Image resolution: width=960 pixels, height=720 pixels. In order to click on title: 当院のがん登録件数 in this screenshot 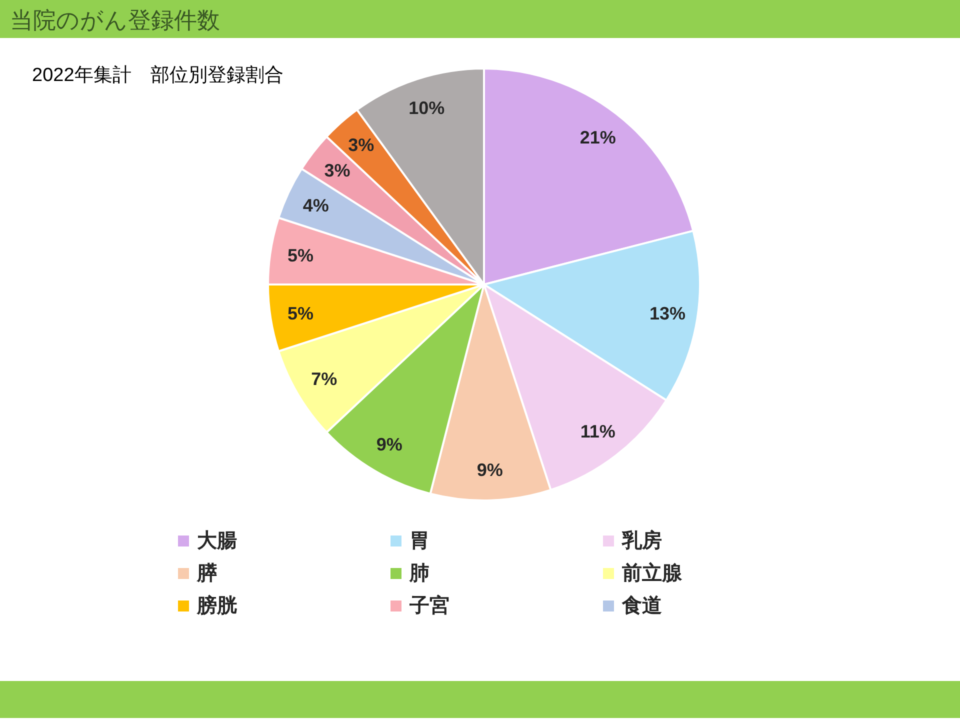, I will do `click(115, 20)`.